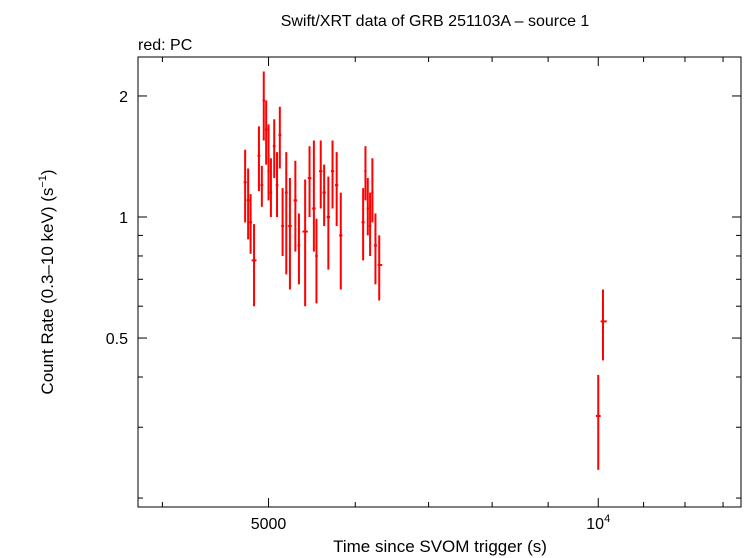 Image resolution: width=746 pixels, height=558 pixels. What do you see at coordinates (607, 519) in the screenshot?
I see `x-tick-label-exponent: 4` at bounding box center [607, 519].